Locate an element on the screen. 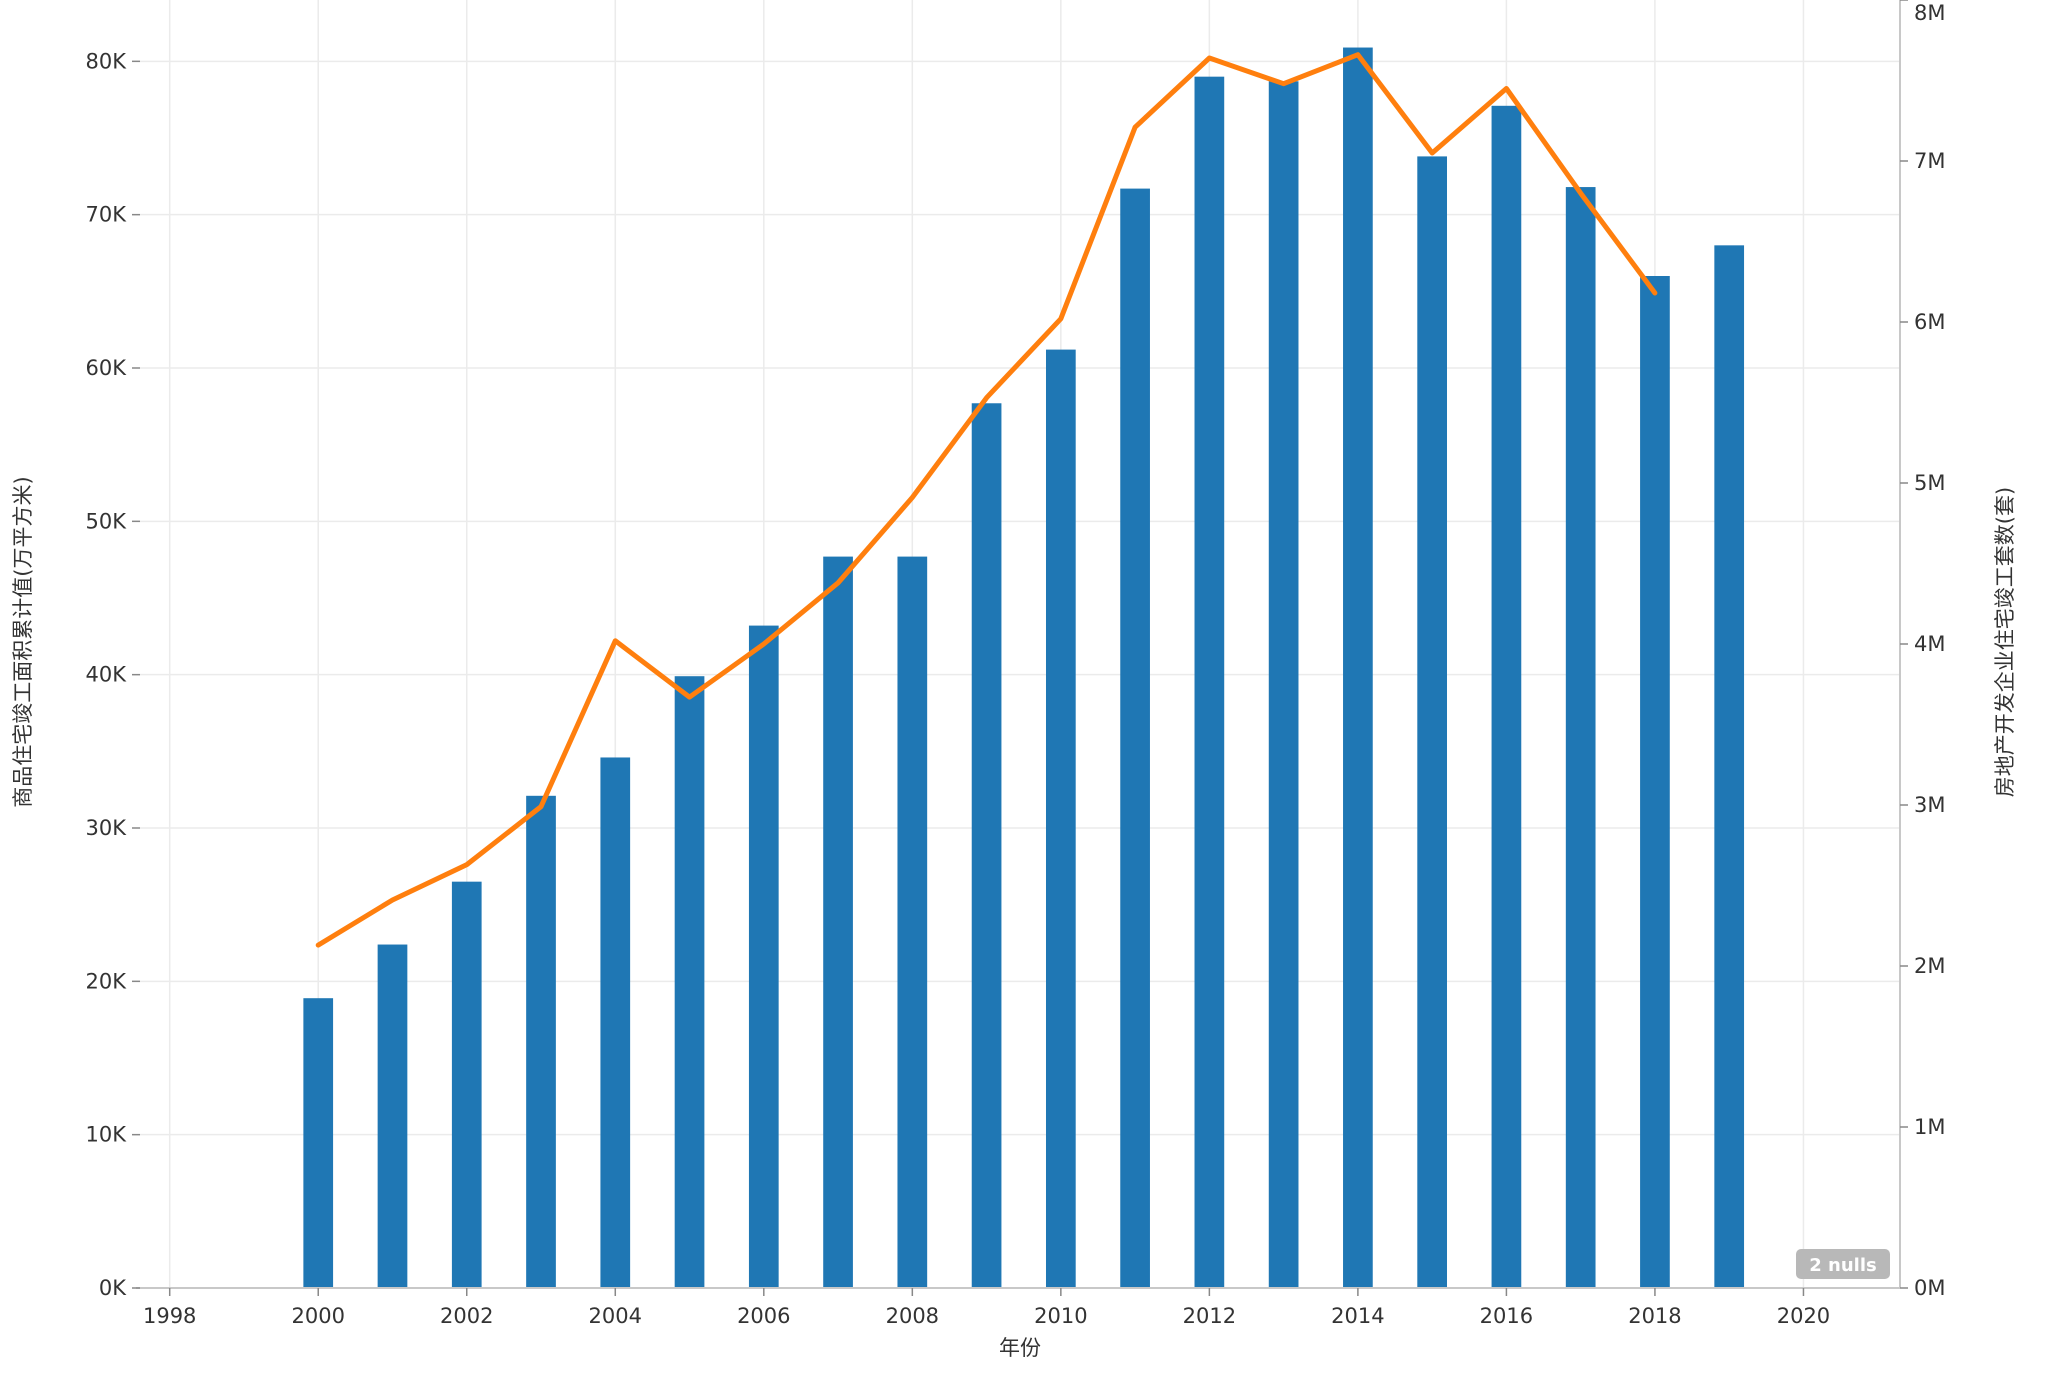  right-tick-label: 8M is located at coordinates (1929, 13).